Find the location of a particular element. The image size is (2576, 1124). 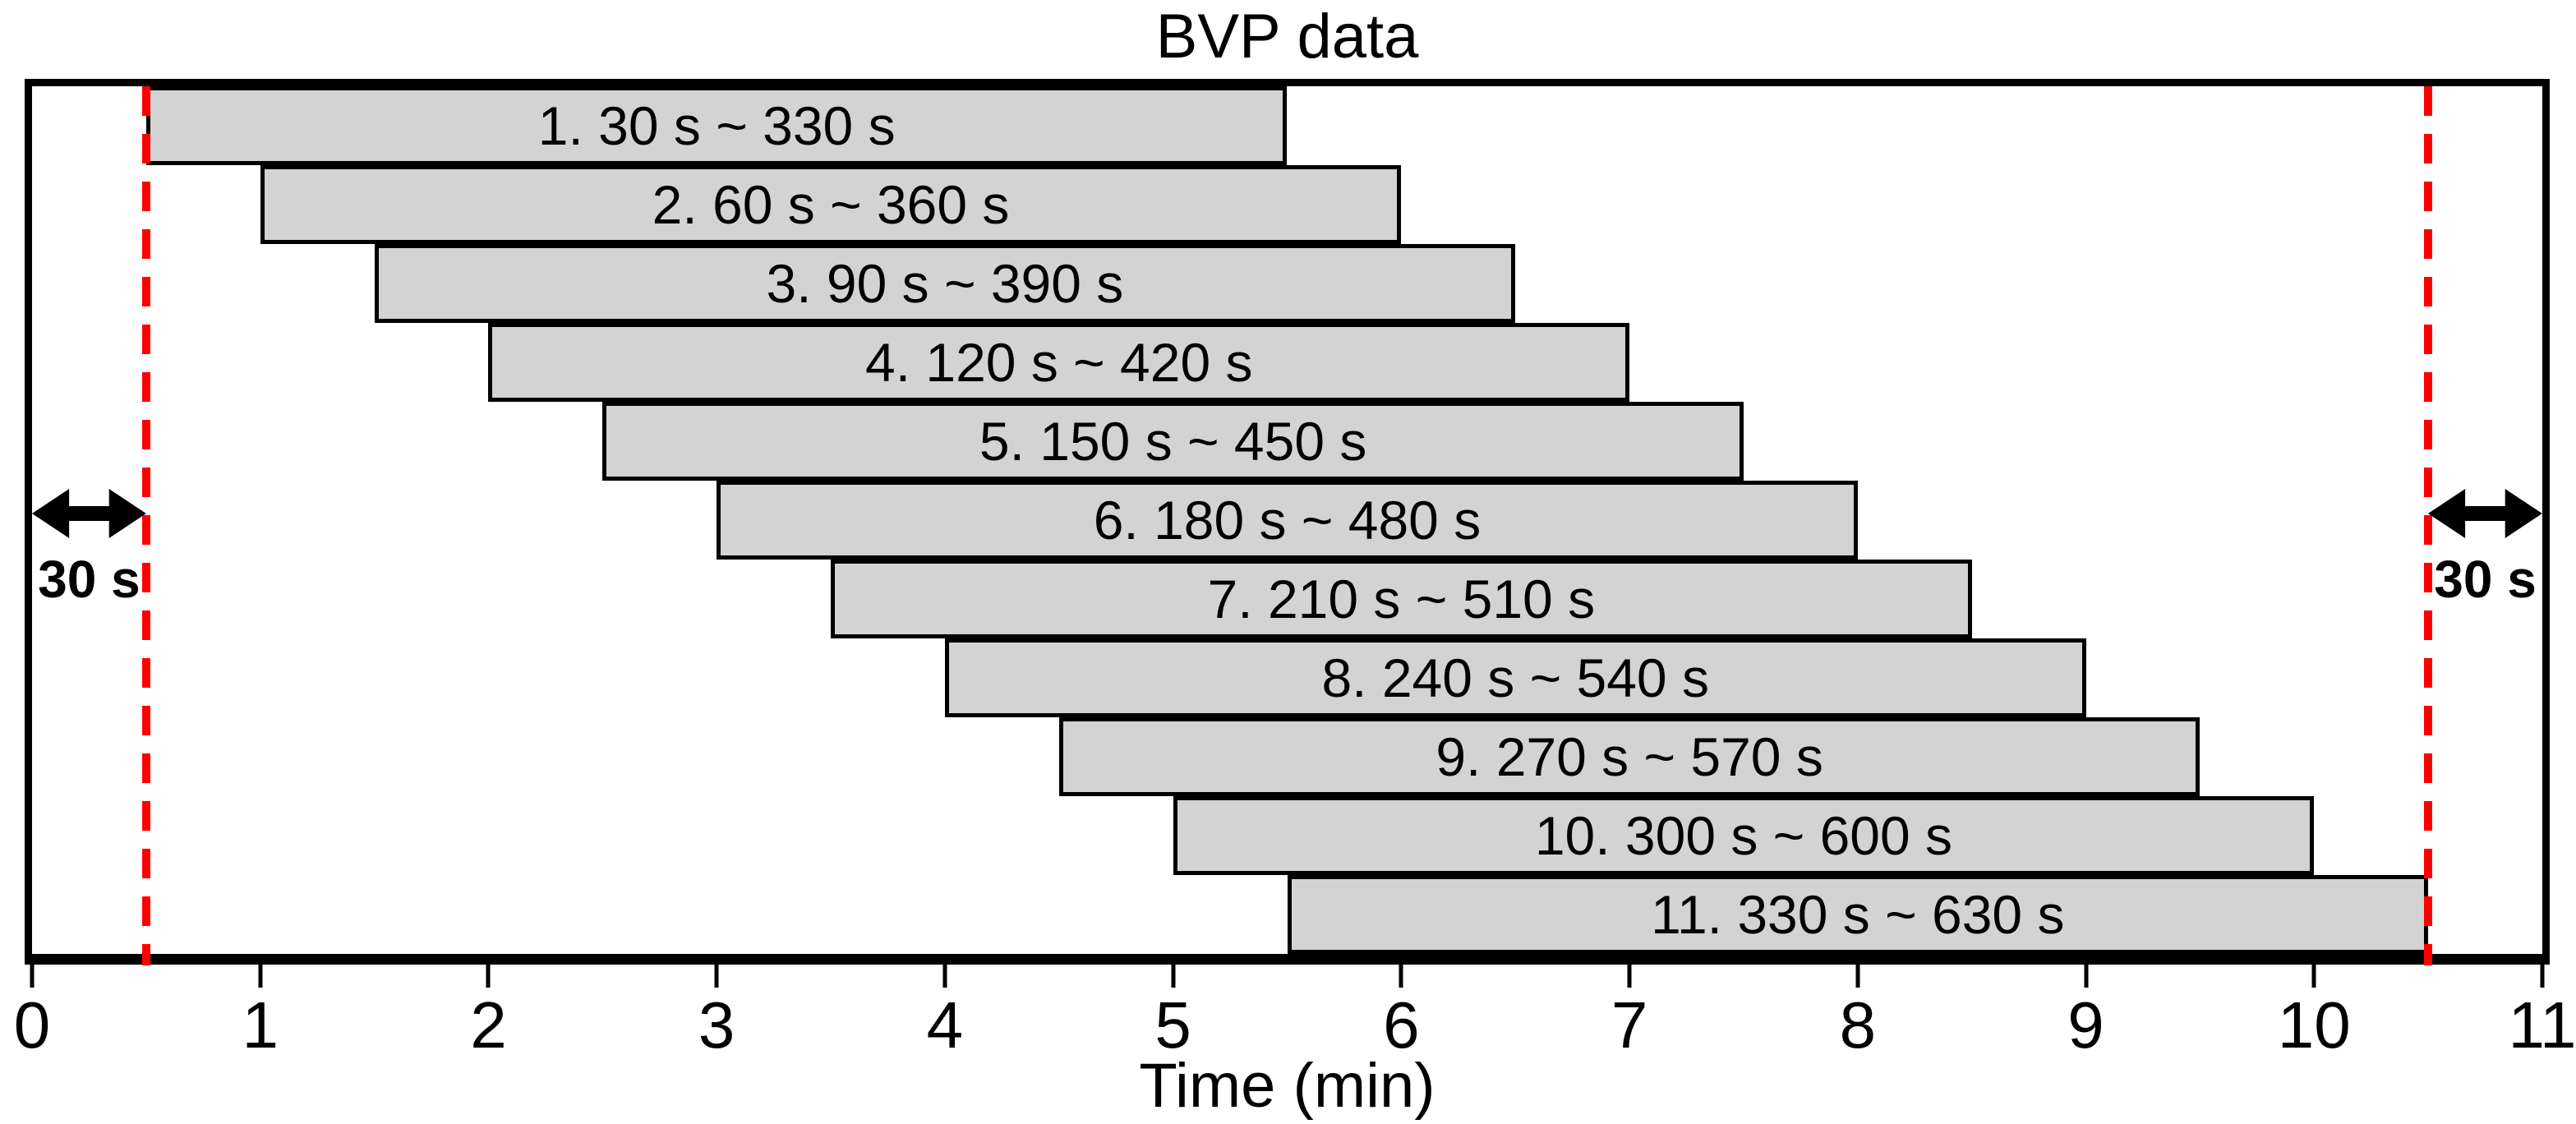

window-bar-label: 9. 270 s ~ 570 s is located at coordinates (1629, 757).